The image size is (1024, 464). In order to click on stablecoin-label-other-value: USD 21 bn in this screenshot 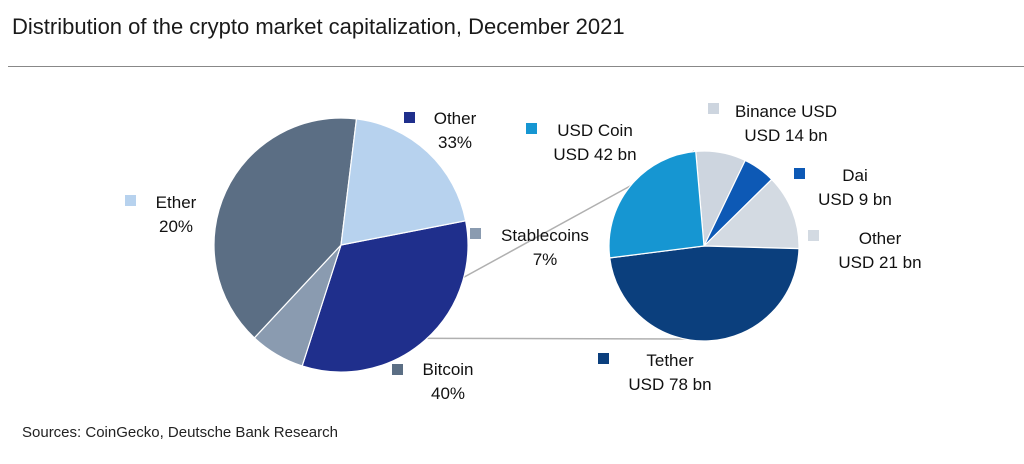, I will do `click(879, 262)`.